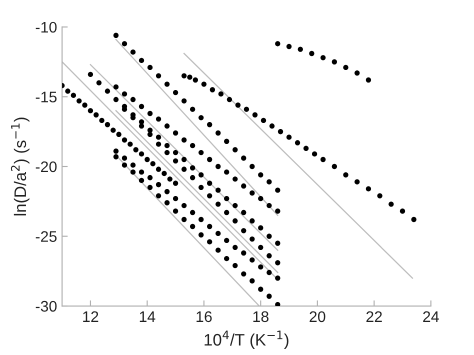 Image resolution: width=474 pixels, height=355 pixels. Describe the element at coordinates (46, 27) in the screenshot. I see `y-tick-label: -10` at that location.